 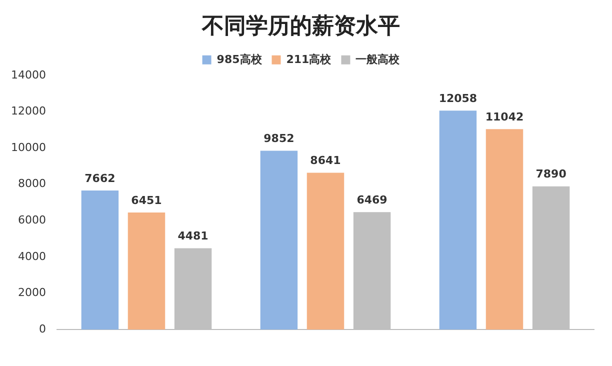 What do you see at coordinates (309, 59) in the screenshot?
I see `legend-label: 211高校` at bounding box center [309, 59].